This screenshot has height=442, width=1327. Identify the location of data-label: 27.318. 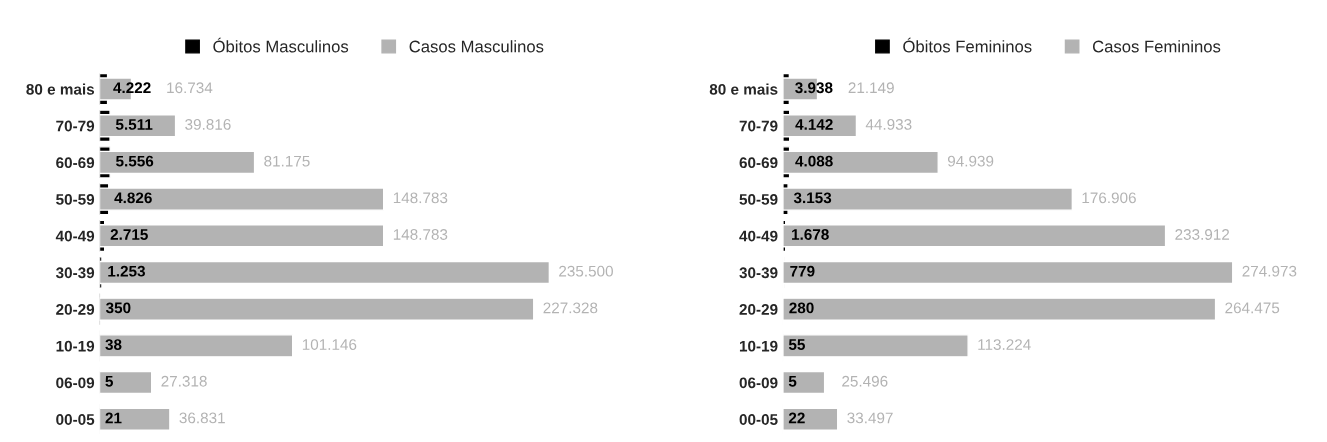
(184, 381).